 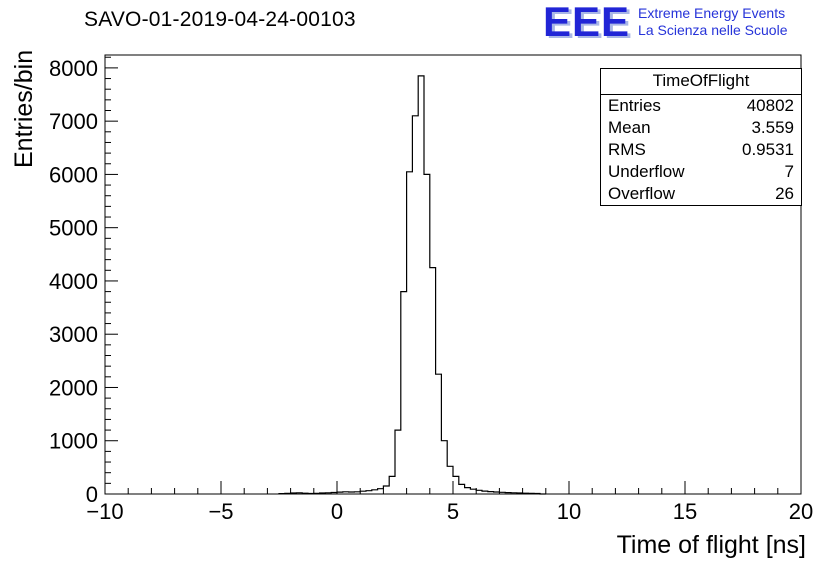 I want to click on x-axis-title: Time of flight [ns], so click(x=711, y=545).